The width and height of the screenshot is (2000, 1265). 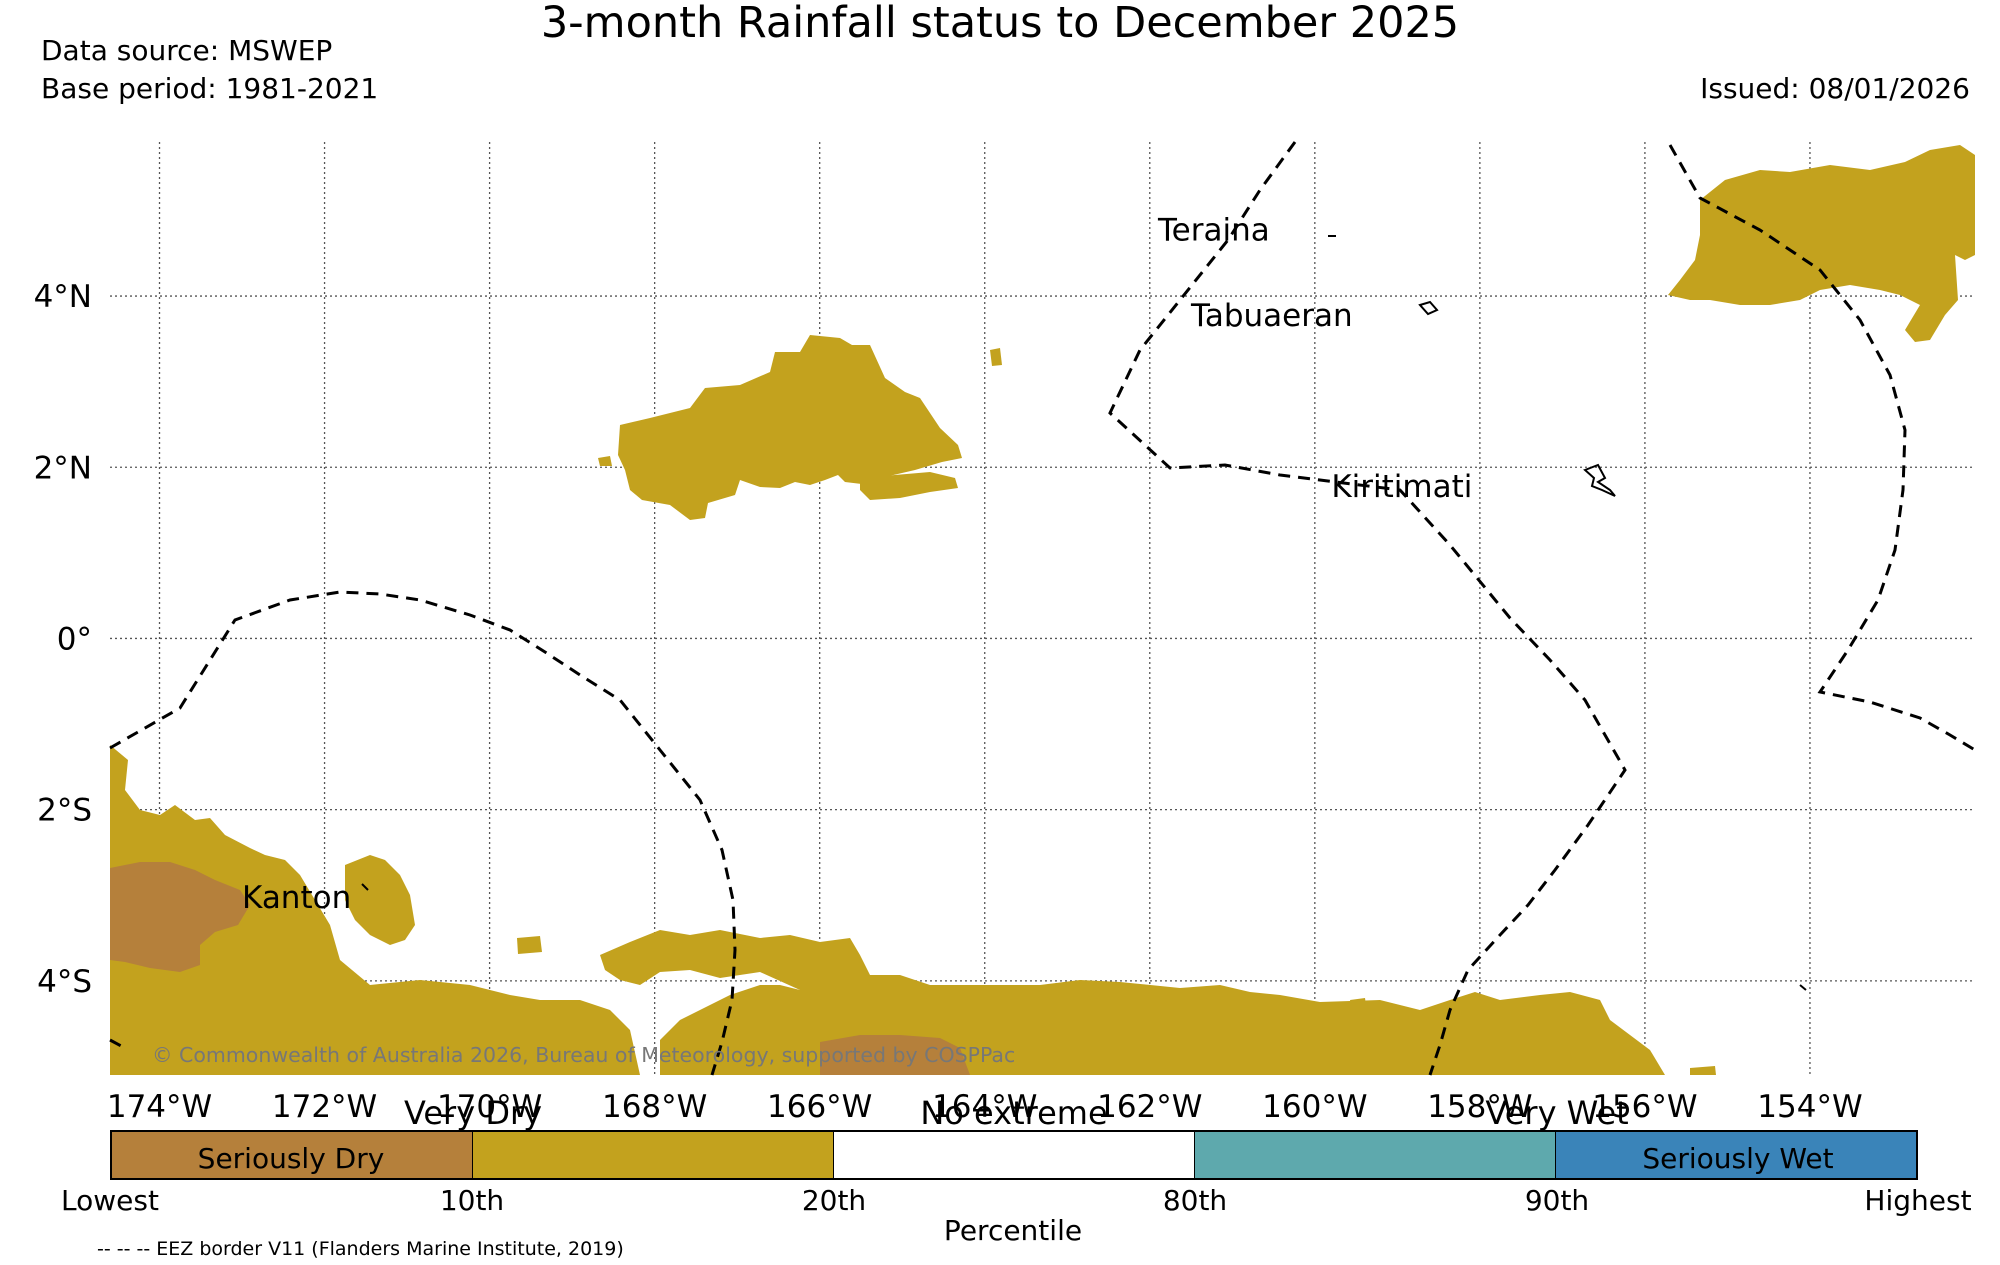 What do you see at coordinates (63, 468) in the screenshot?
I see `lat-tick-label: 2°N` at bounding box center [63, 468].